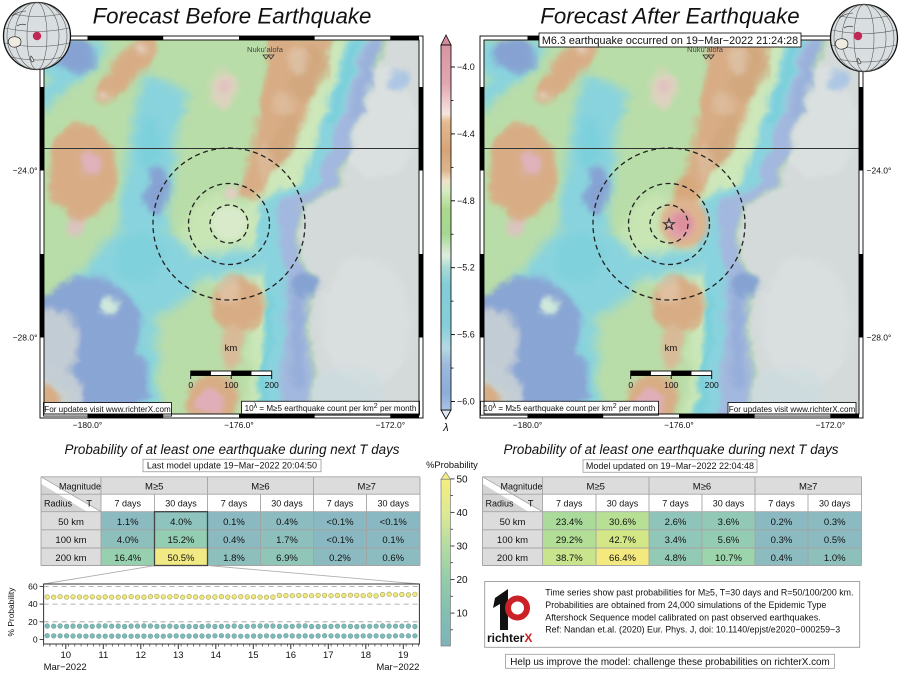 The width and height of the screenshot is (900, 678). What do you see at coordinates (466, 134) in the screenshot?
I see `svg-text: −4.4` at bounding box center [466, 134].